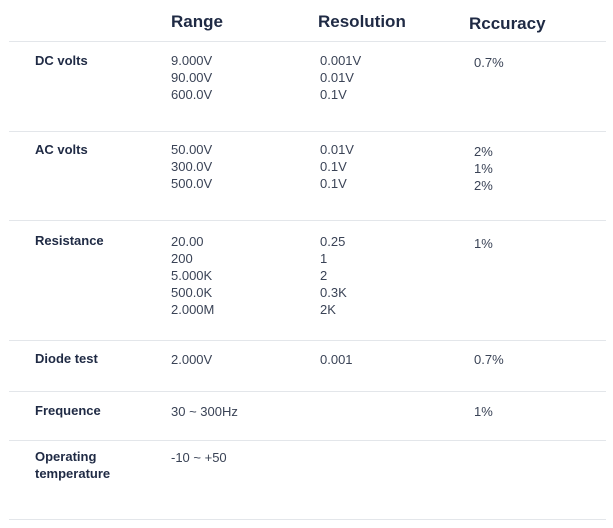  I want to click on range-cell: 20.00 200 5.000K 500.0K 2.000M, so click(192, 275).